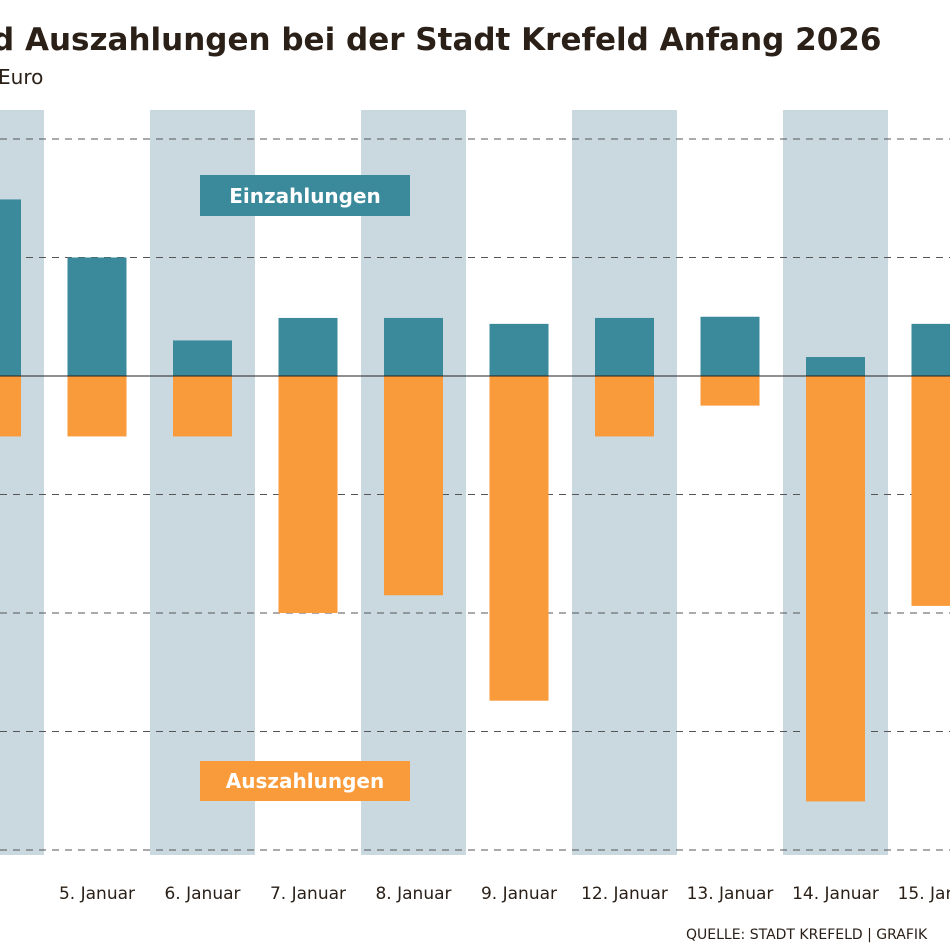  What do you see at coordinates (807, 935) in the screenshot?
I see `source-note: QUELLE: STADT KREFELD | GRAFIK` at bounding box center [807, 935].